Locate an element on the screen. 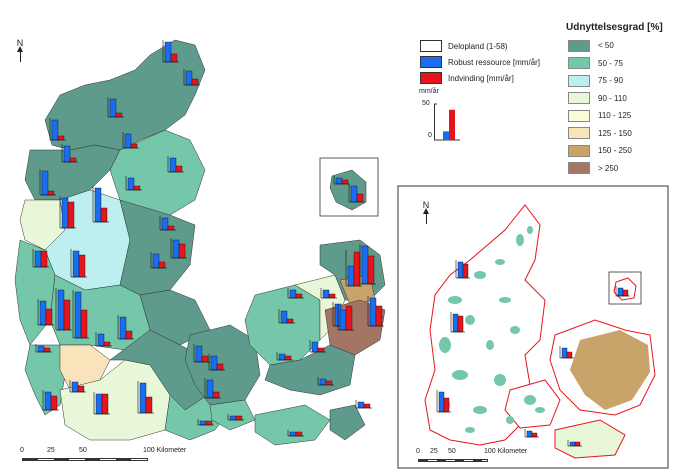 This screenshot has height=476, width=675. inset-zealand-tan is located at coordinates (610, 370).